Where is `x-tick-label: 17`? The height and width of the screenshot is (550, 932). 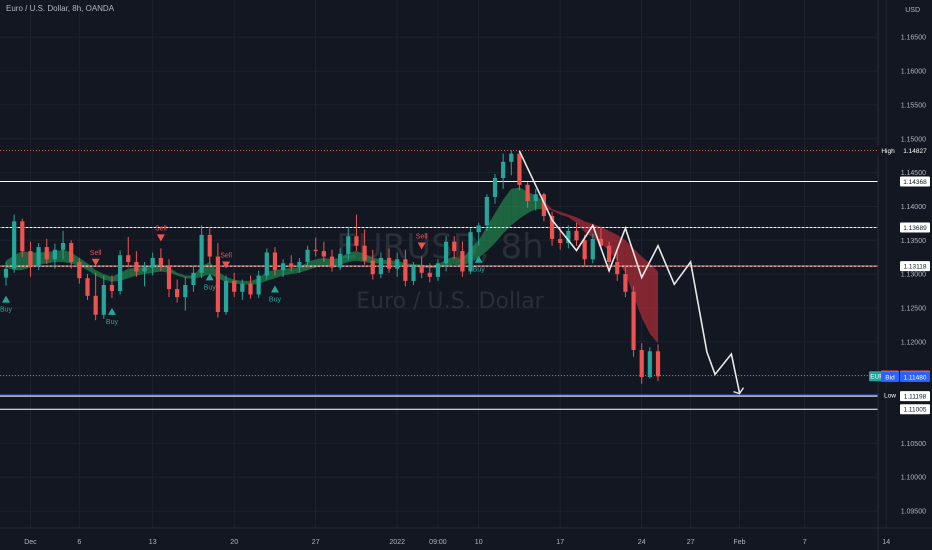
x-tick-label: 17 is located at coordinates (560, 542).